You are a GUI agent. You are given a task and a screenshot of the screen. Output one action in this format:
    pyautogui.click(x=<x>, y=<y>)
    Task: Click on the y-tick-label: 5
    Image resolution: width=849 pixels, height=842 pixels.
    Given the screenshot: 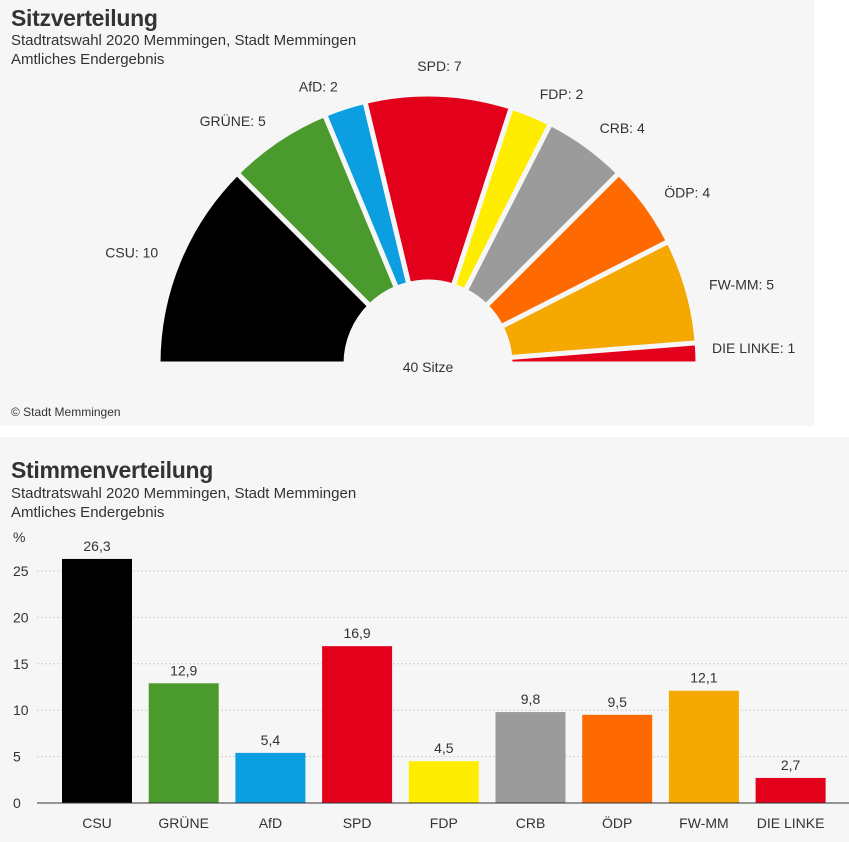 What is the action you would take?
    pyautogui.click(x=17, y=757)
    